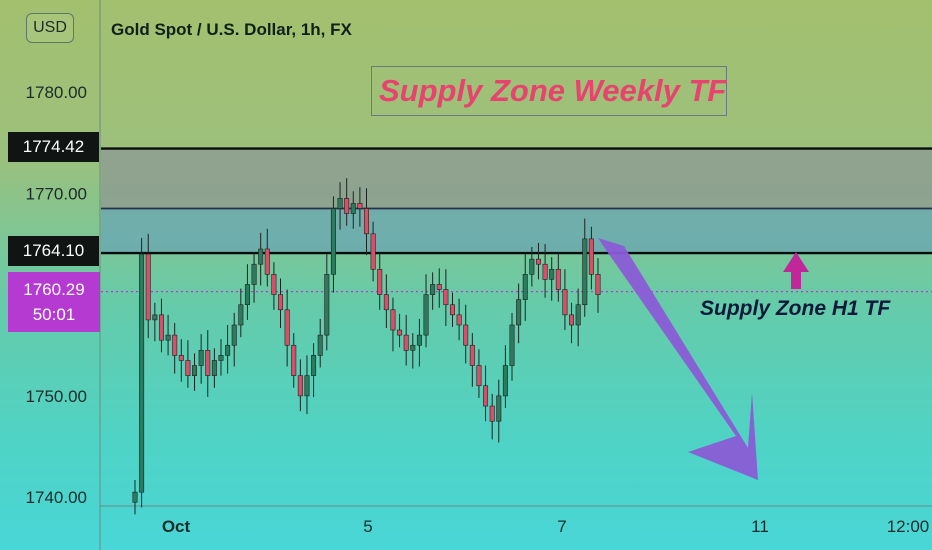 This screenshot has width=932, height=550. What do you see at coordinates (54, 289) in the screenshot?
I see `current-price-value: 1760.29` at bounding box center [54, 289].